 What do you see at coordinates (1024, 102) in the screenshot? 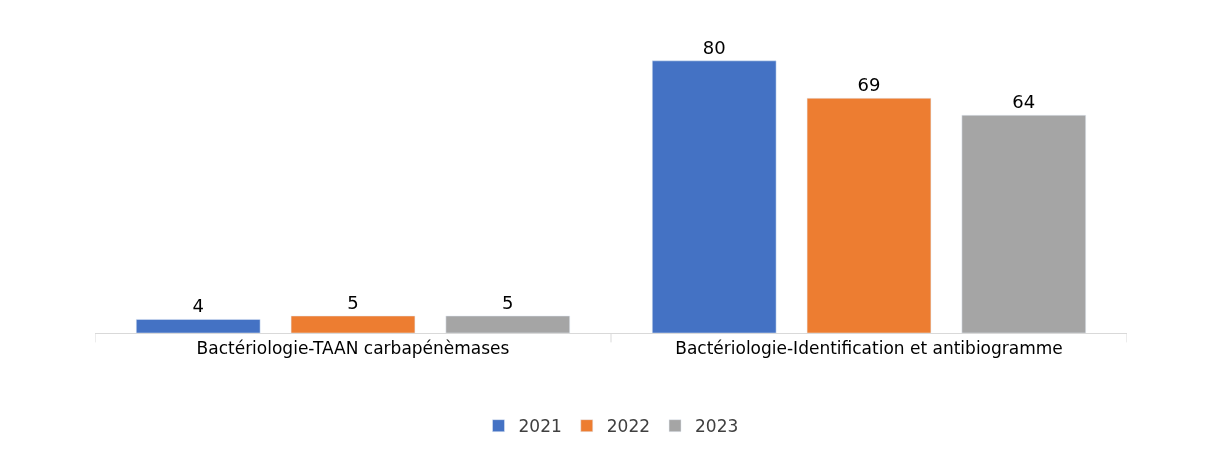
I see `data-label: 64` at bounding box center [1024, 102].